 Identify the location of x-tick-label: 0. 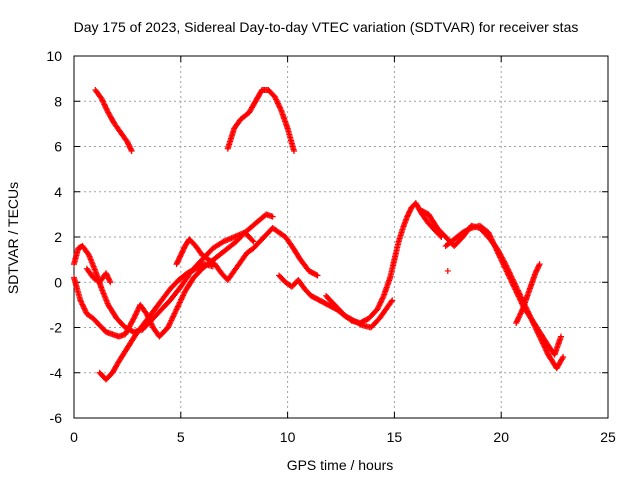
(74, 437).